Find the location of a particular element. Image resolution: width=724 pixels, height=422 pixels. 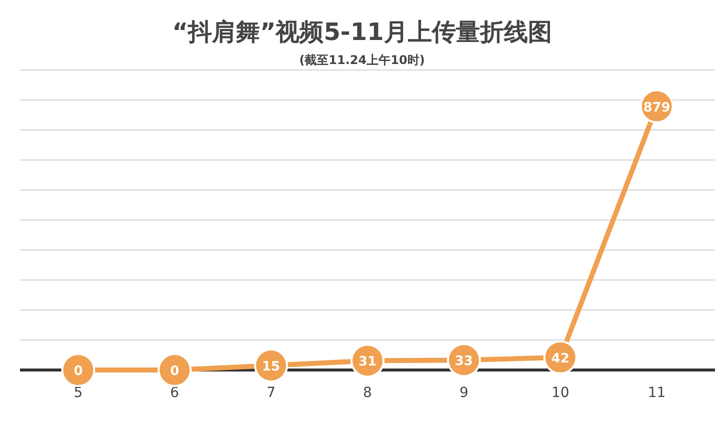

data-label: 33 is located at coordinates (463, 362).